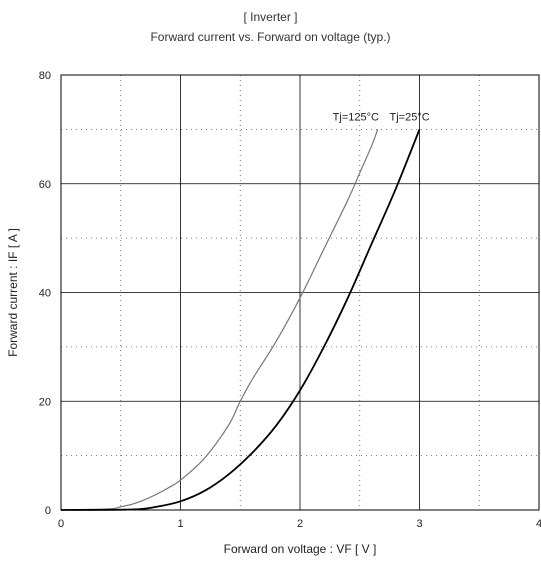  Describe the element at coordinates (538, 524) in the screenshot. I see `x-tick-label: 4` at that location.